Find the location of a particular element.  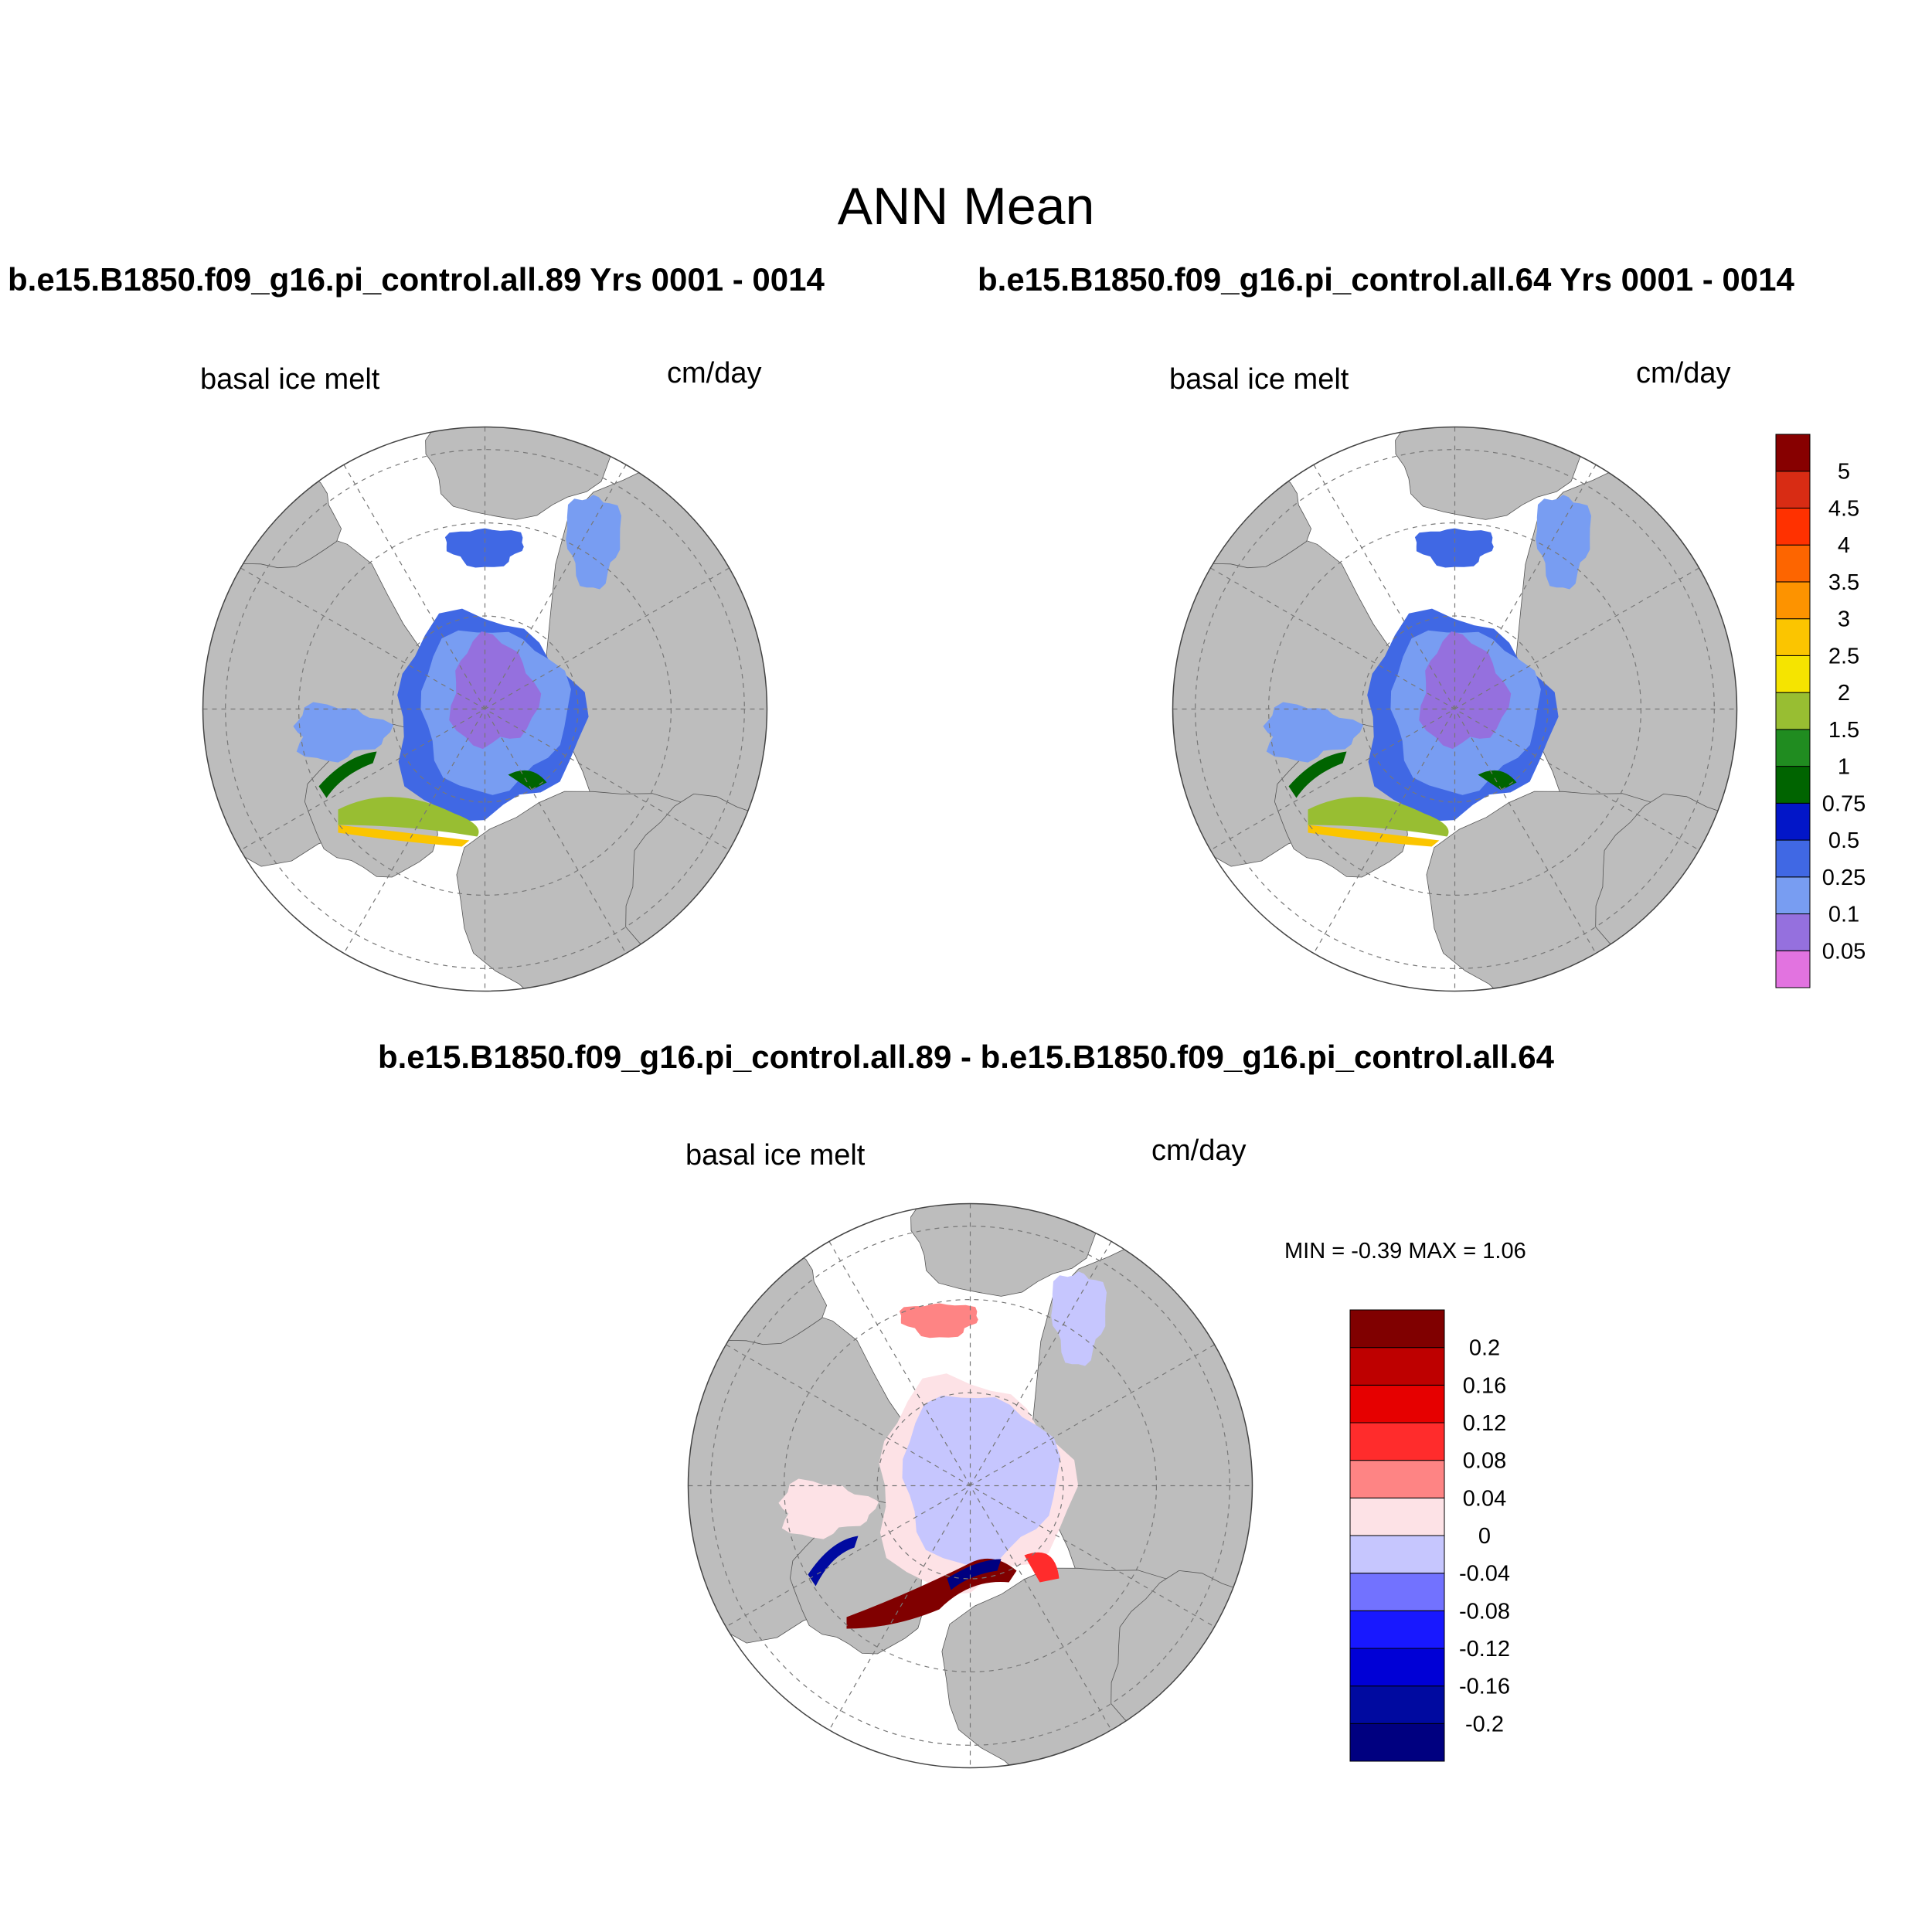

panel-2-units-label: cm/day is located at coordinates (1684, 373).